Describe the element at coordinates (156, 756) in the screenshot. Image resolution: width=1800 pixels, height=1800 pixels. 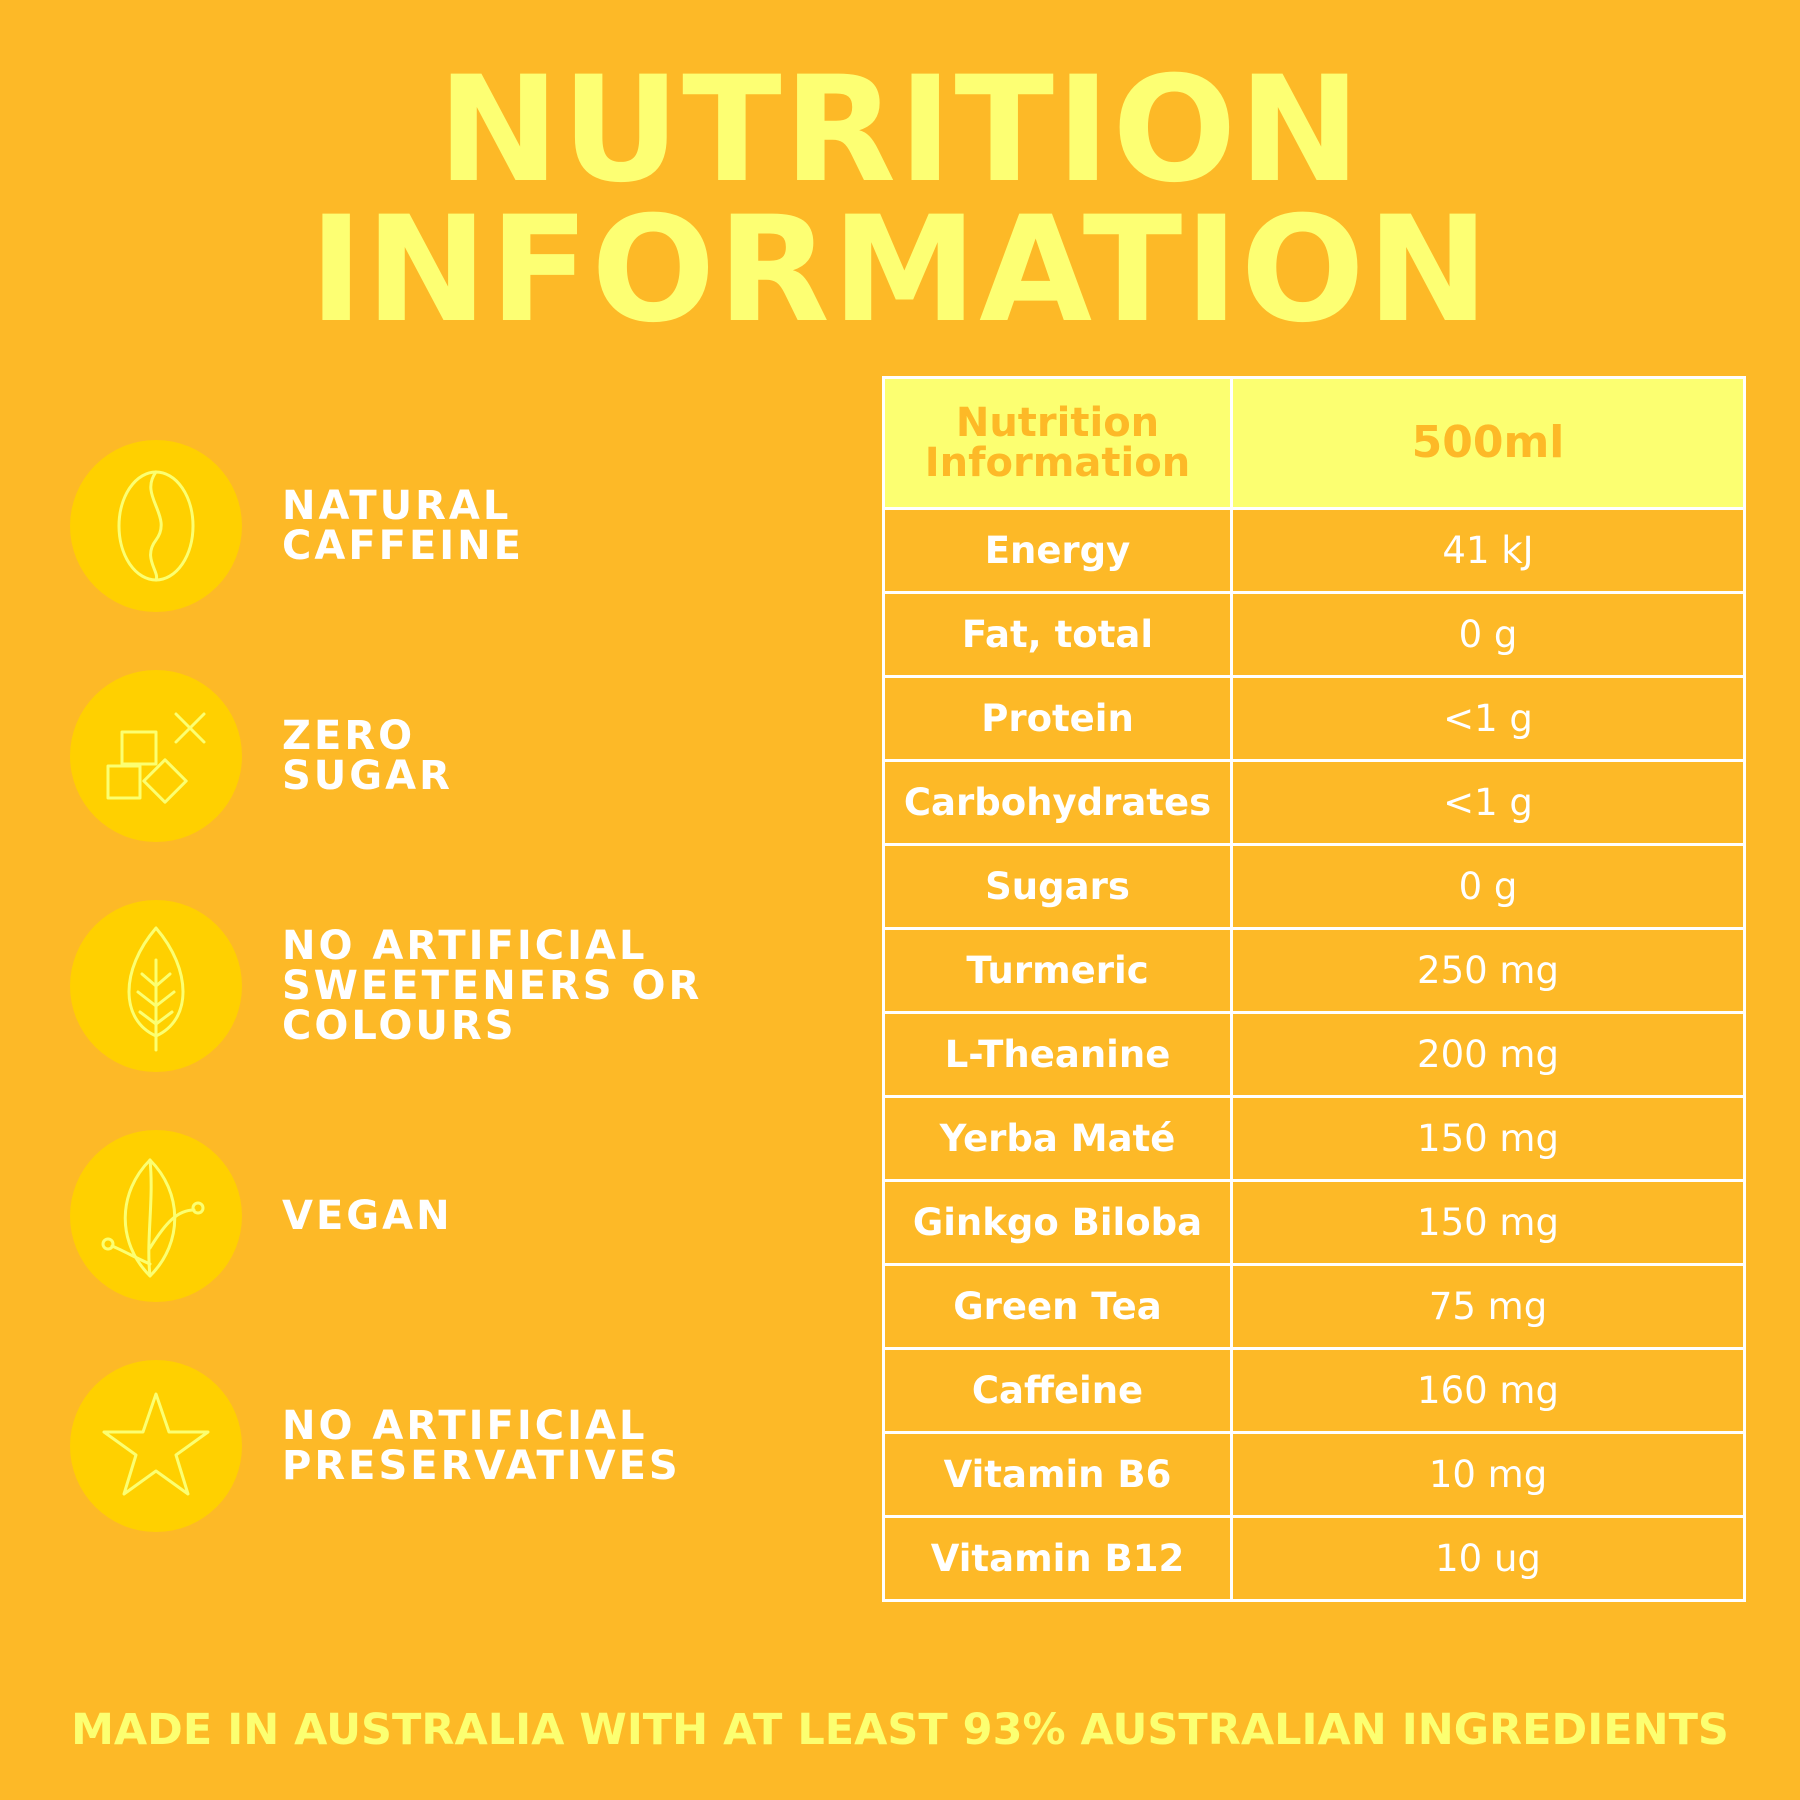
I see `sugar-cubes-icon` at that location.